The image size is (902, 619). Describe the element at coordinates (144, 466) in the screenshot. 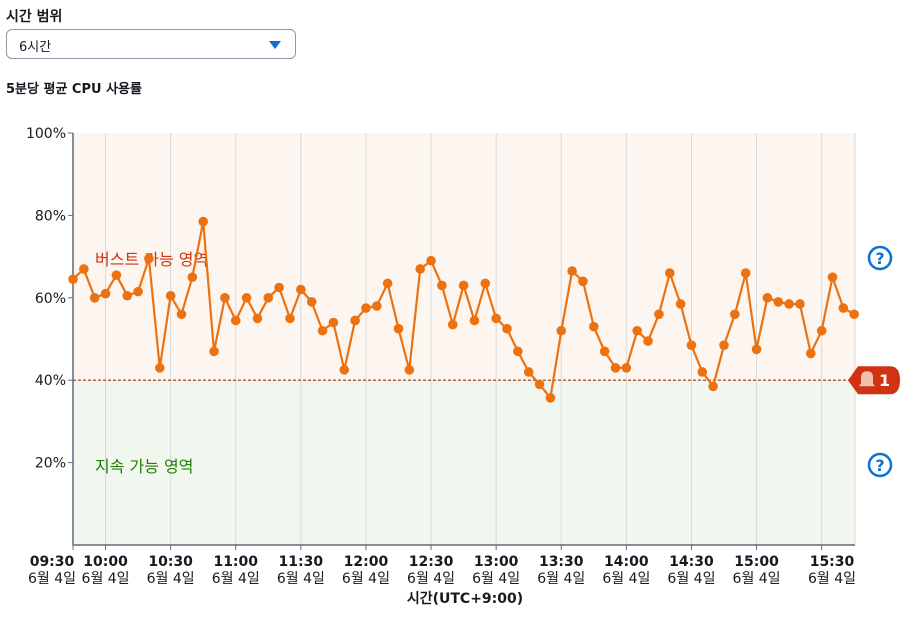

I see `sustain-zone-label: 지속 가능 영역` at that location.